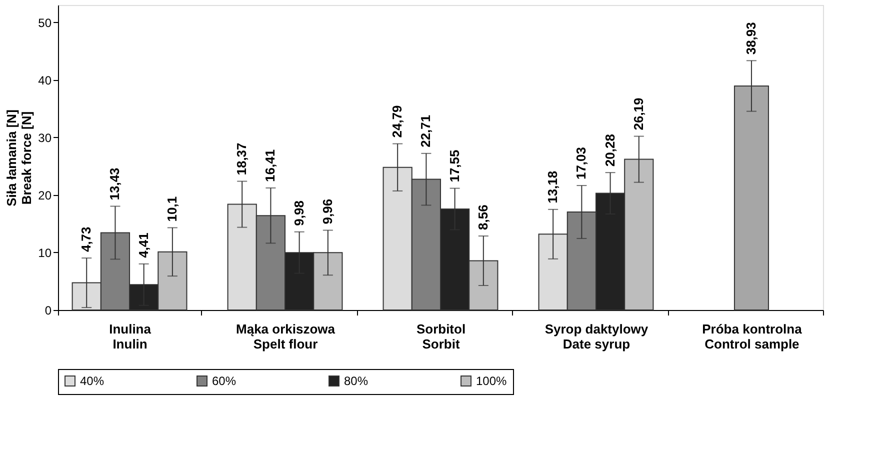 Image resolution: width=871 pixels, height=459 pixels. What do you see at coordinates (752, 337) in the screenshot?
I see `x-tick-label: Próba kontrolna Control sample` at bounding box center [752, 337].